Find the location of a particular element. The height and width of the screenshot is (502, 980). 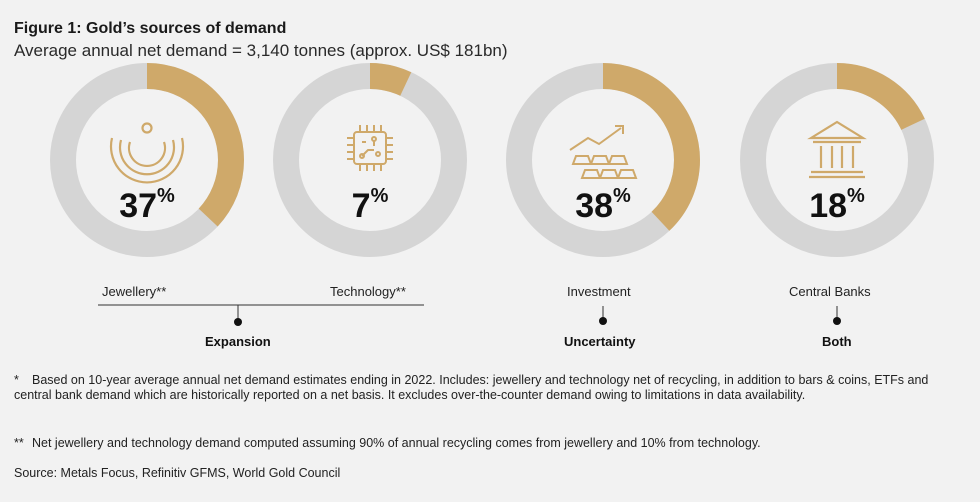

donut-slice-central-banks is located at coordinates (837, 160).